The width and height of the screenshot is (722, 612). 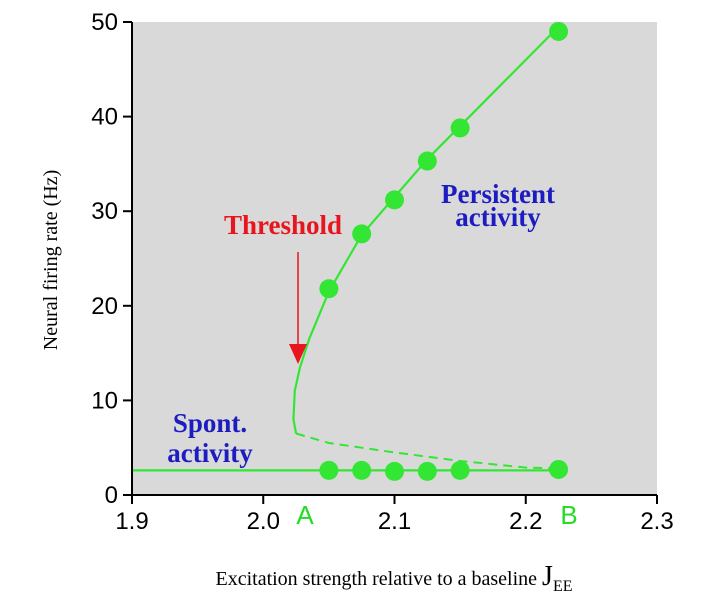 I want to click on ylabel-group: Neural firing rate (Hz), so click(x=51, y=260).